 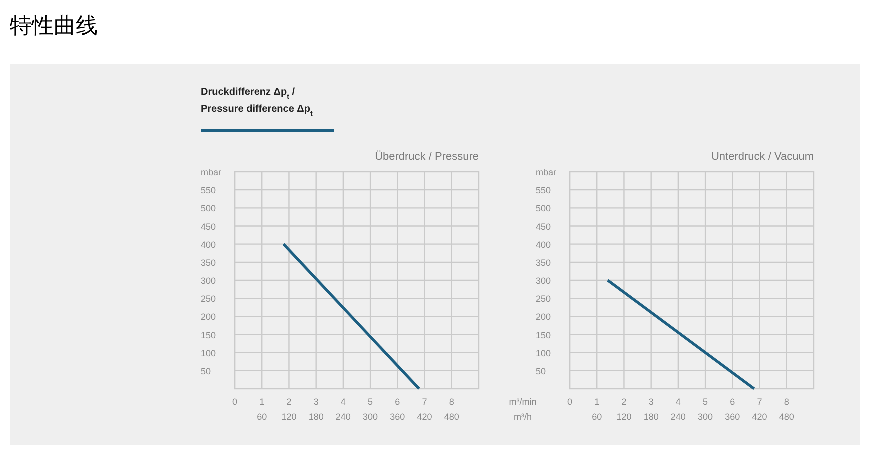 What do you see at coordinates (427, 156) in the screenshot?
I see `chart-subtitle: Überdruck / Pressure` at bounding box center [427, 156].